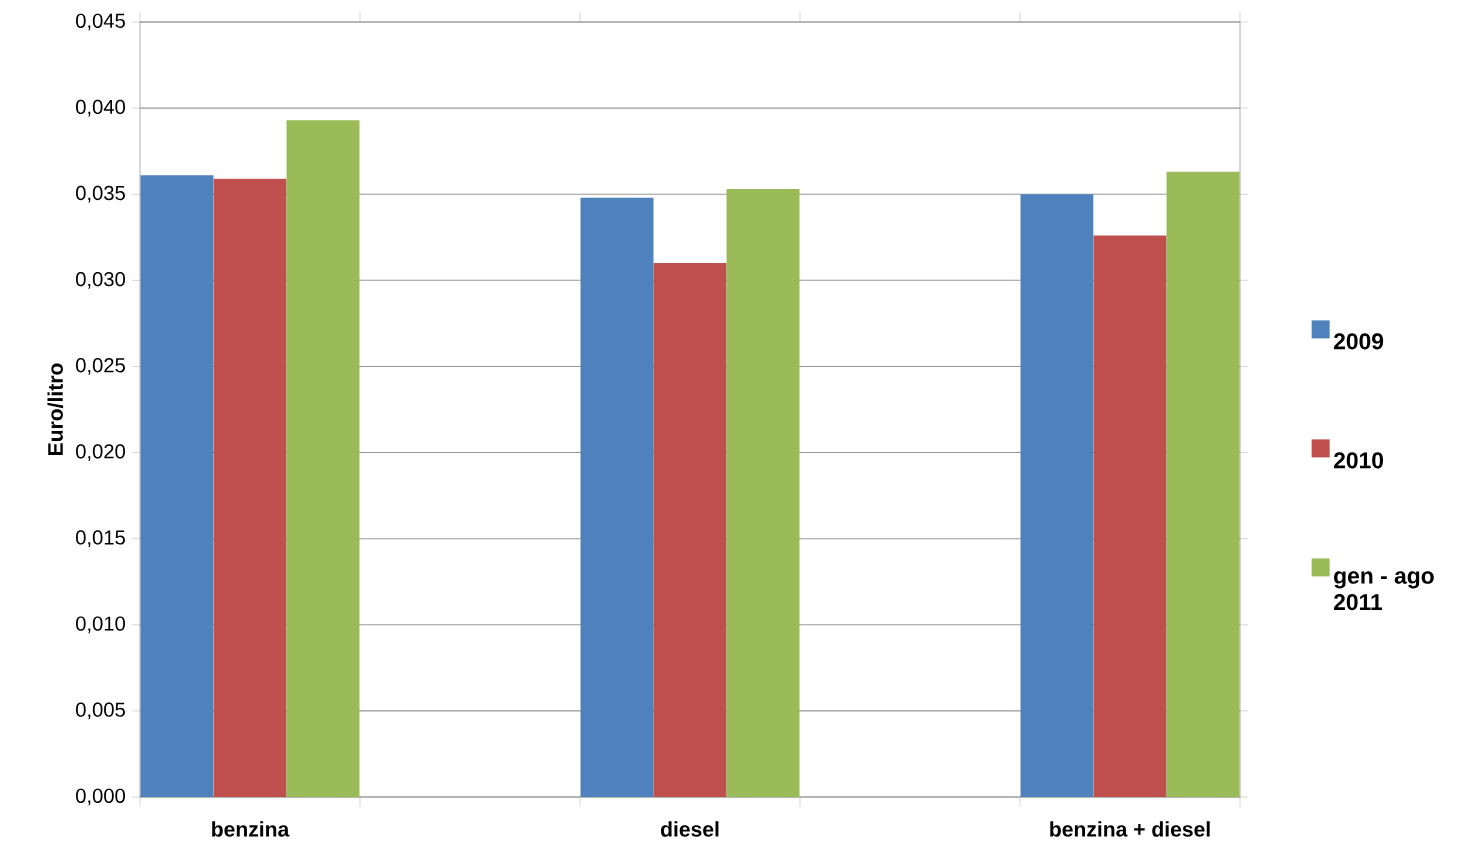 This screenshot has height=852, width=1460. Describe the element at coordinates (1358, 460) in the screenshot. I see `legend-label: 2010` at that location.